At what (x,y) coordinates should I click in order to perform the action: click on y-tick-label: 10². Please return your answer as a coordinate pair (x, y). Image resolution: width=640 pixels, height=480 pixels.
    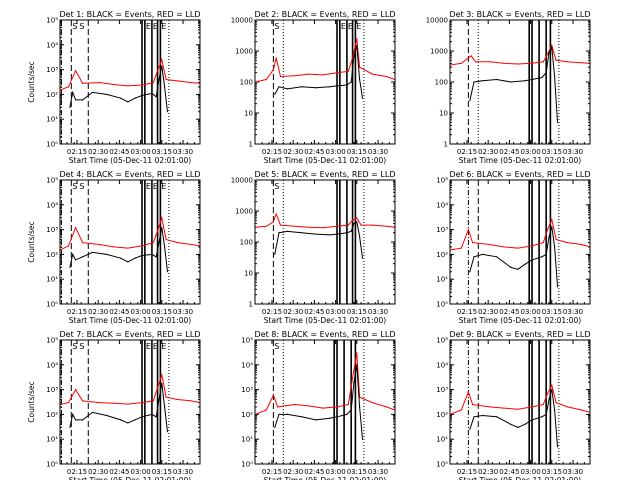
    Looking at the image, I should click on (442, 255).